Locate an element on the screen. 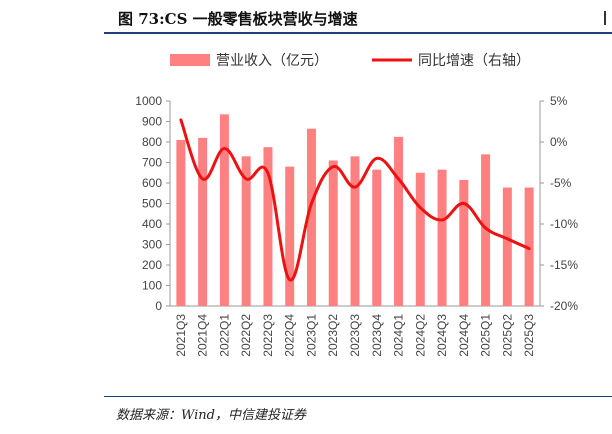  source-note: 数据来源：Wind，中信建投证券 is located at coordinates (211, 415).